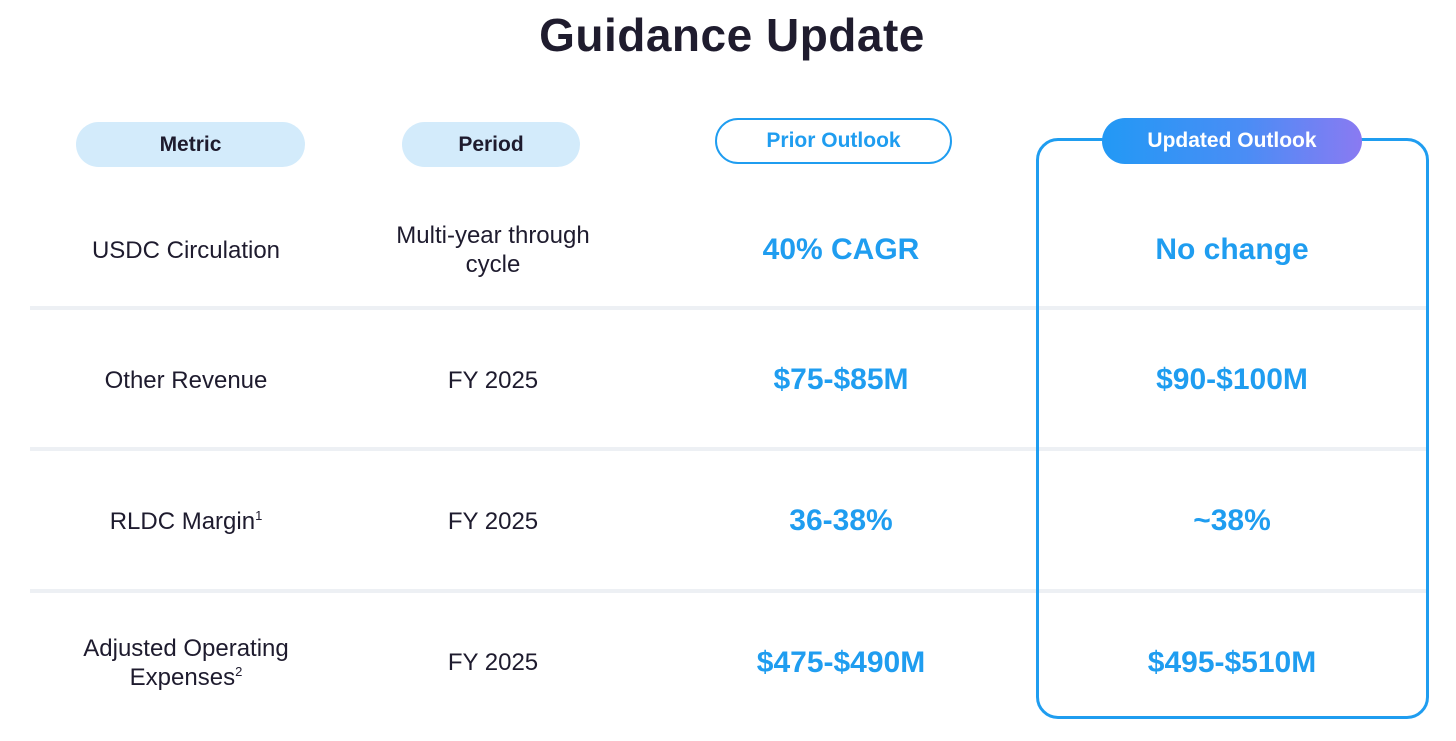 The image size is (1456, 741). What do you see at coordinates (841, 249) in the screenshot?
I see `prior-outlook-value: 40% CAGR` at bounding box center [841, 249].